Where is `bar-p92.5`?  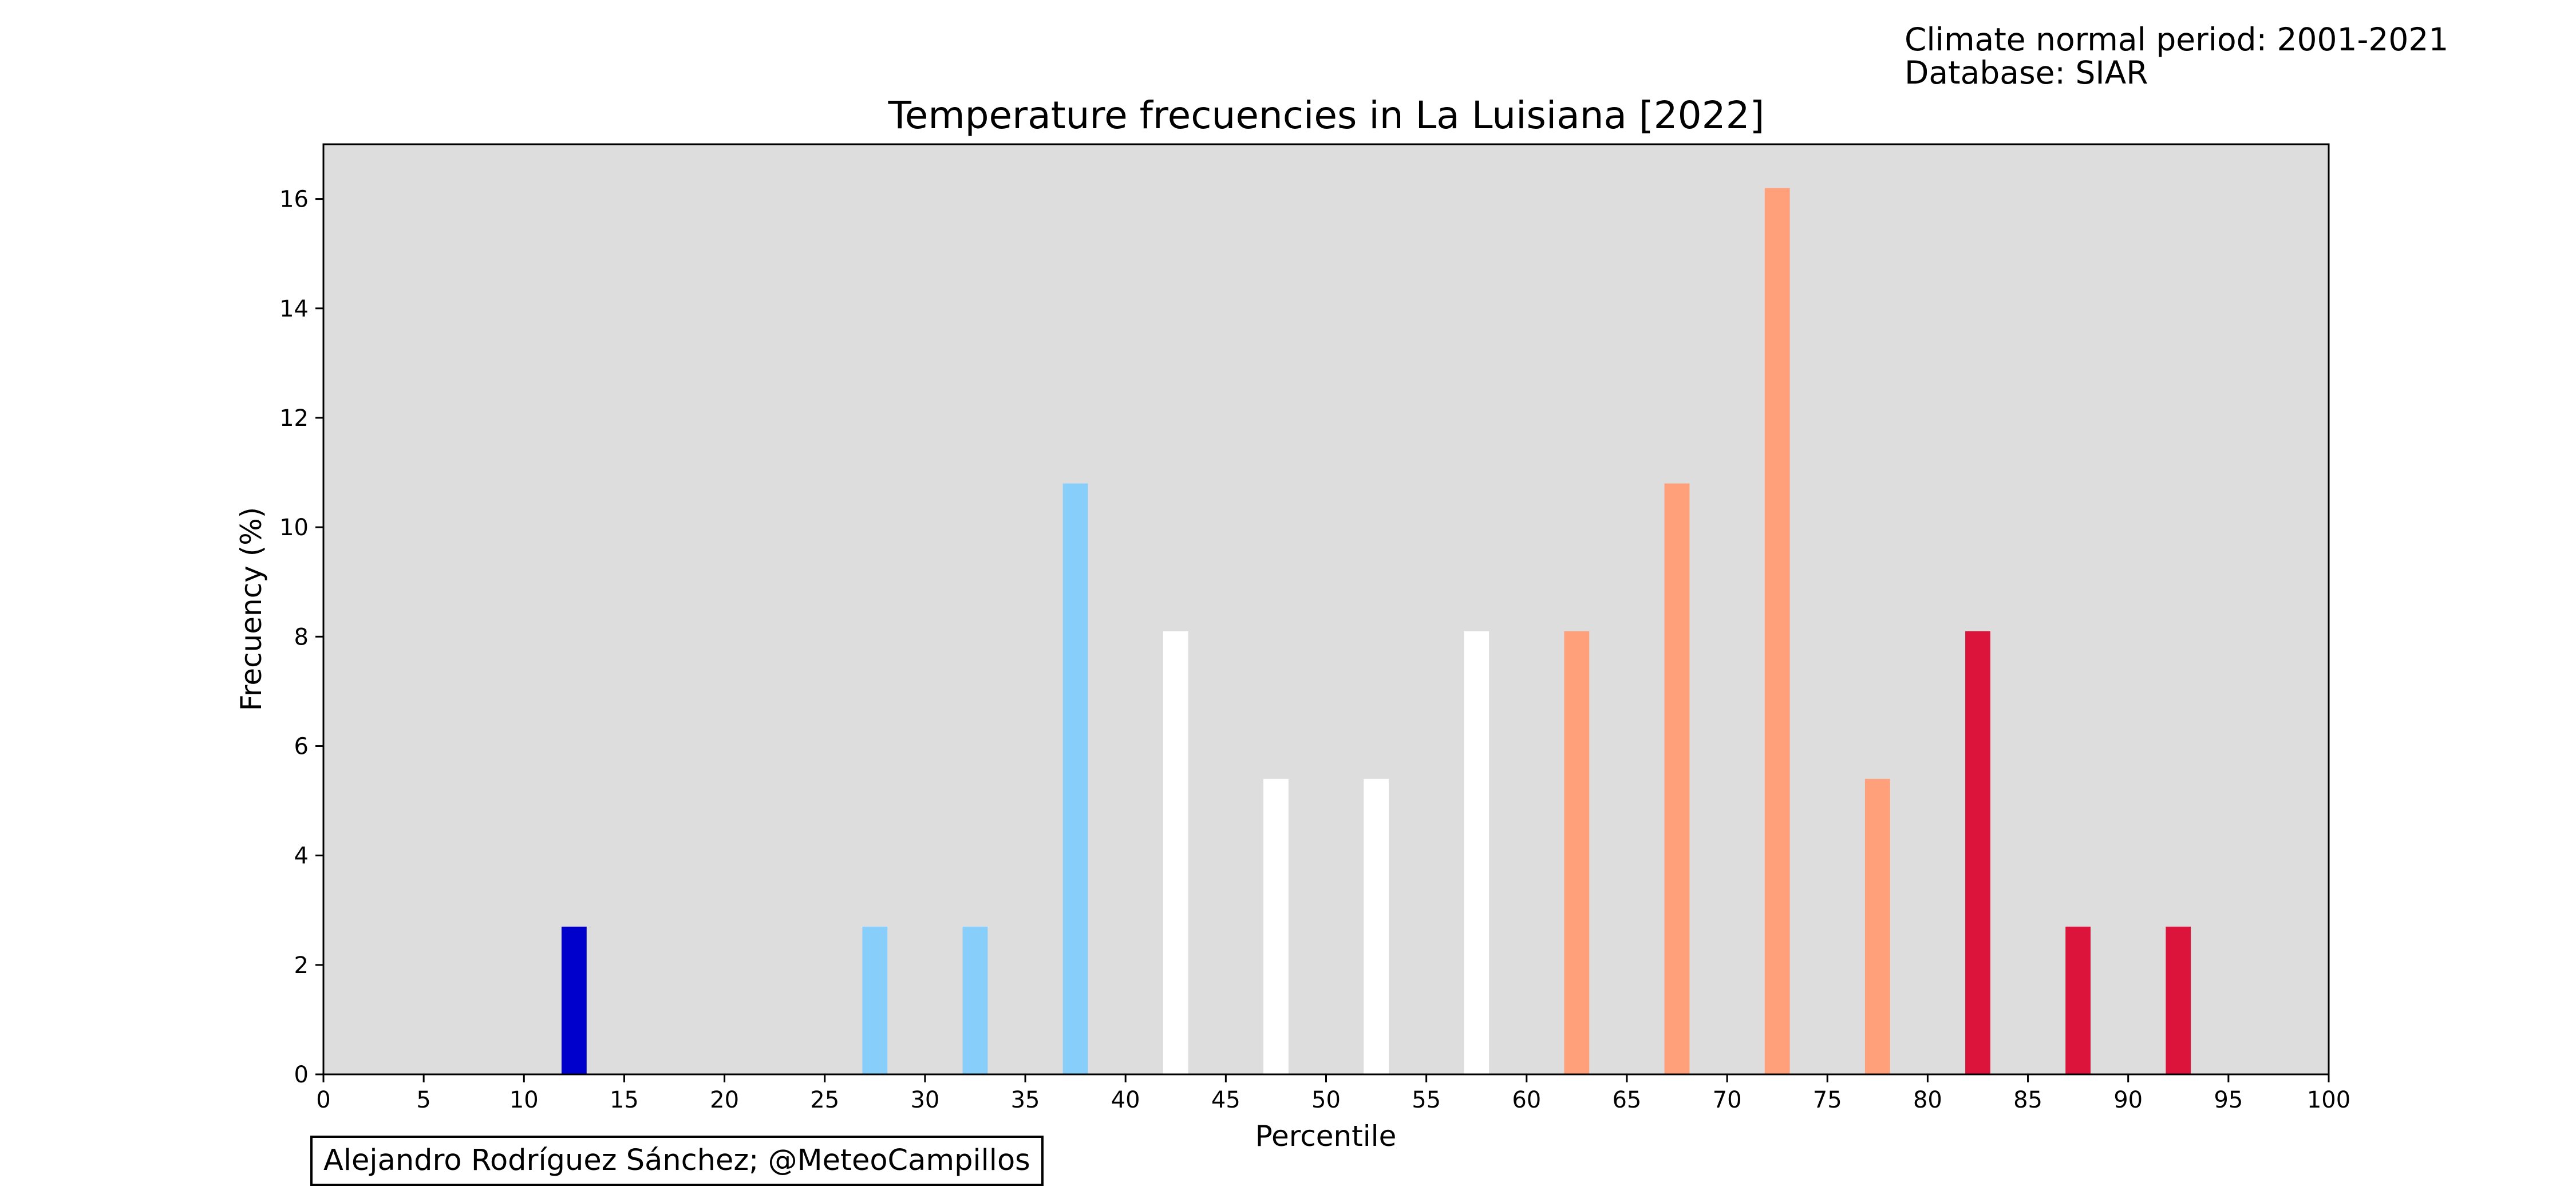 bar-p92.5 is located at coordinates (2178, 1000).